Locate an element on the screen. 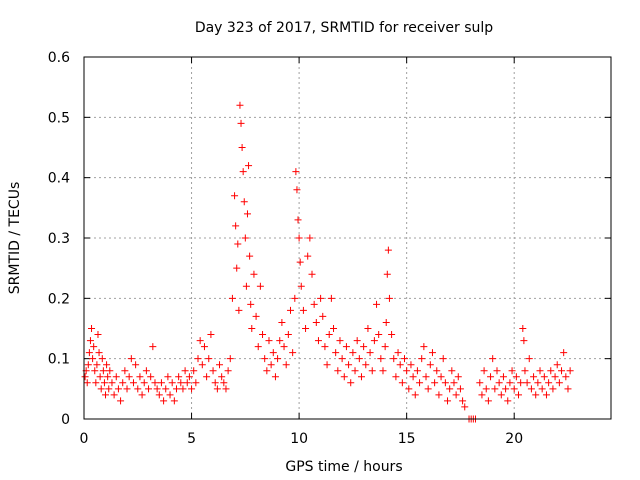 The height and width of the screenshot is (480, 640). x-tick-label: 15 is located at coordinates (407, 439).